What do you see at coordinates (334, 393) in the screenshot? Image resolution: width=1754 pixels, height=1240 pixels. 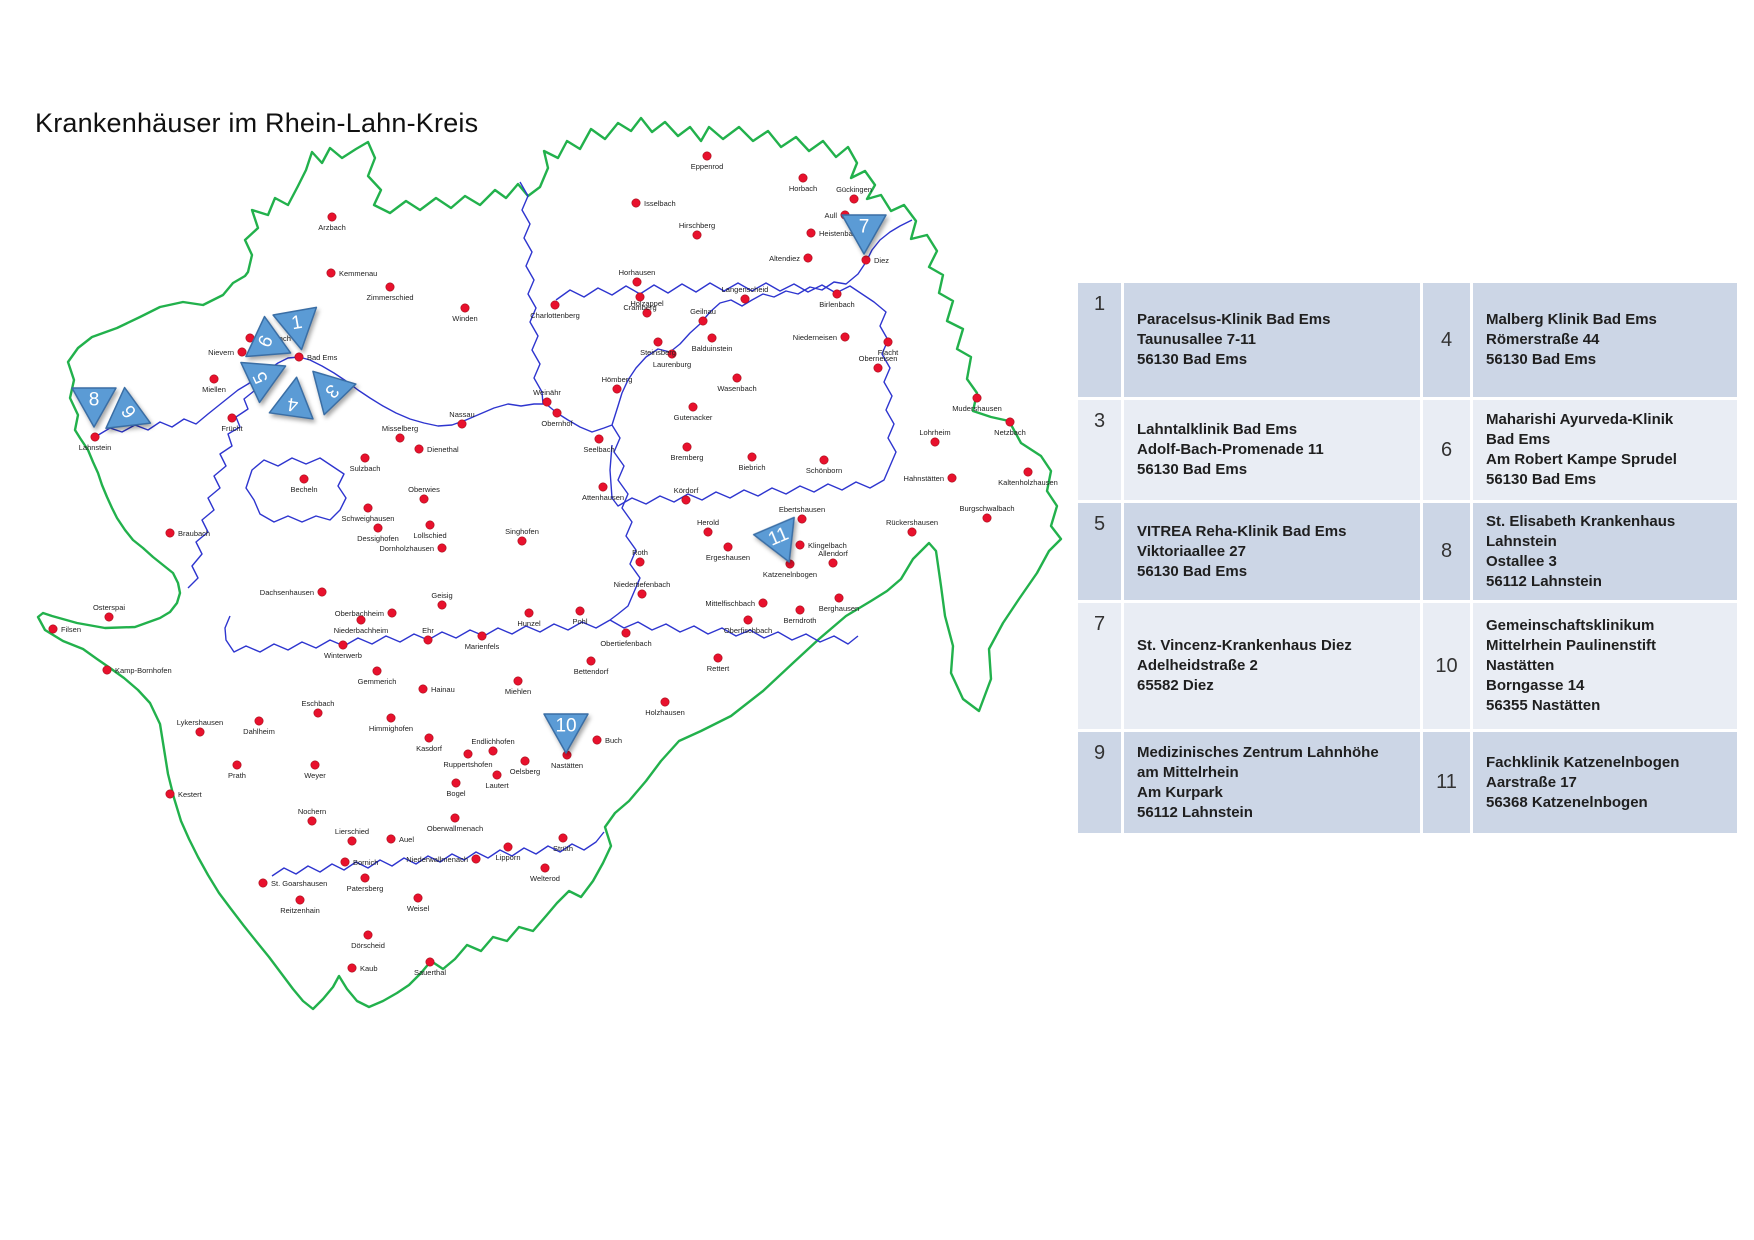 I see `hospital-marker: 3` at bounding box center [334, 393].